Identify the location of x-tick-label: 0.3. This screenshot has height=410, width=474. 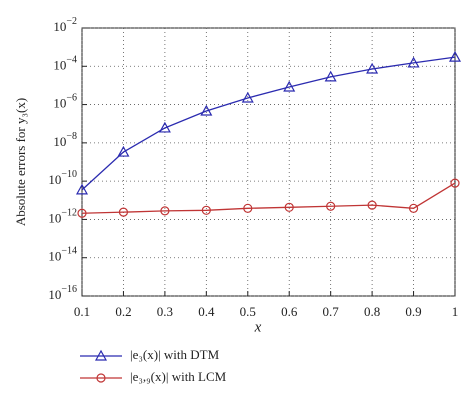
(165, 311).